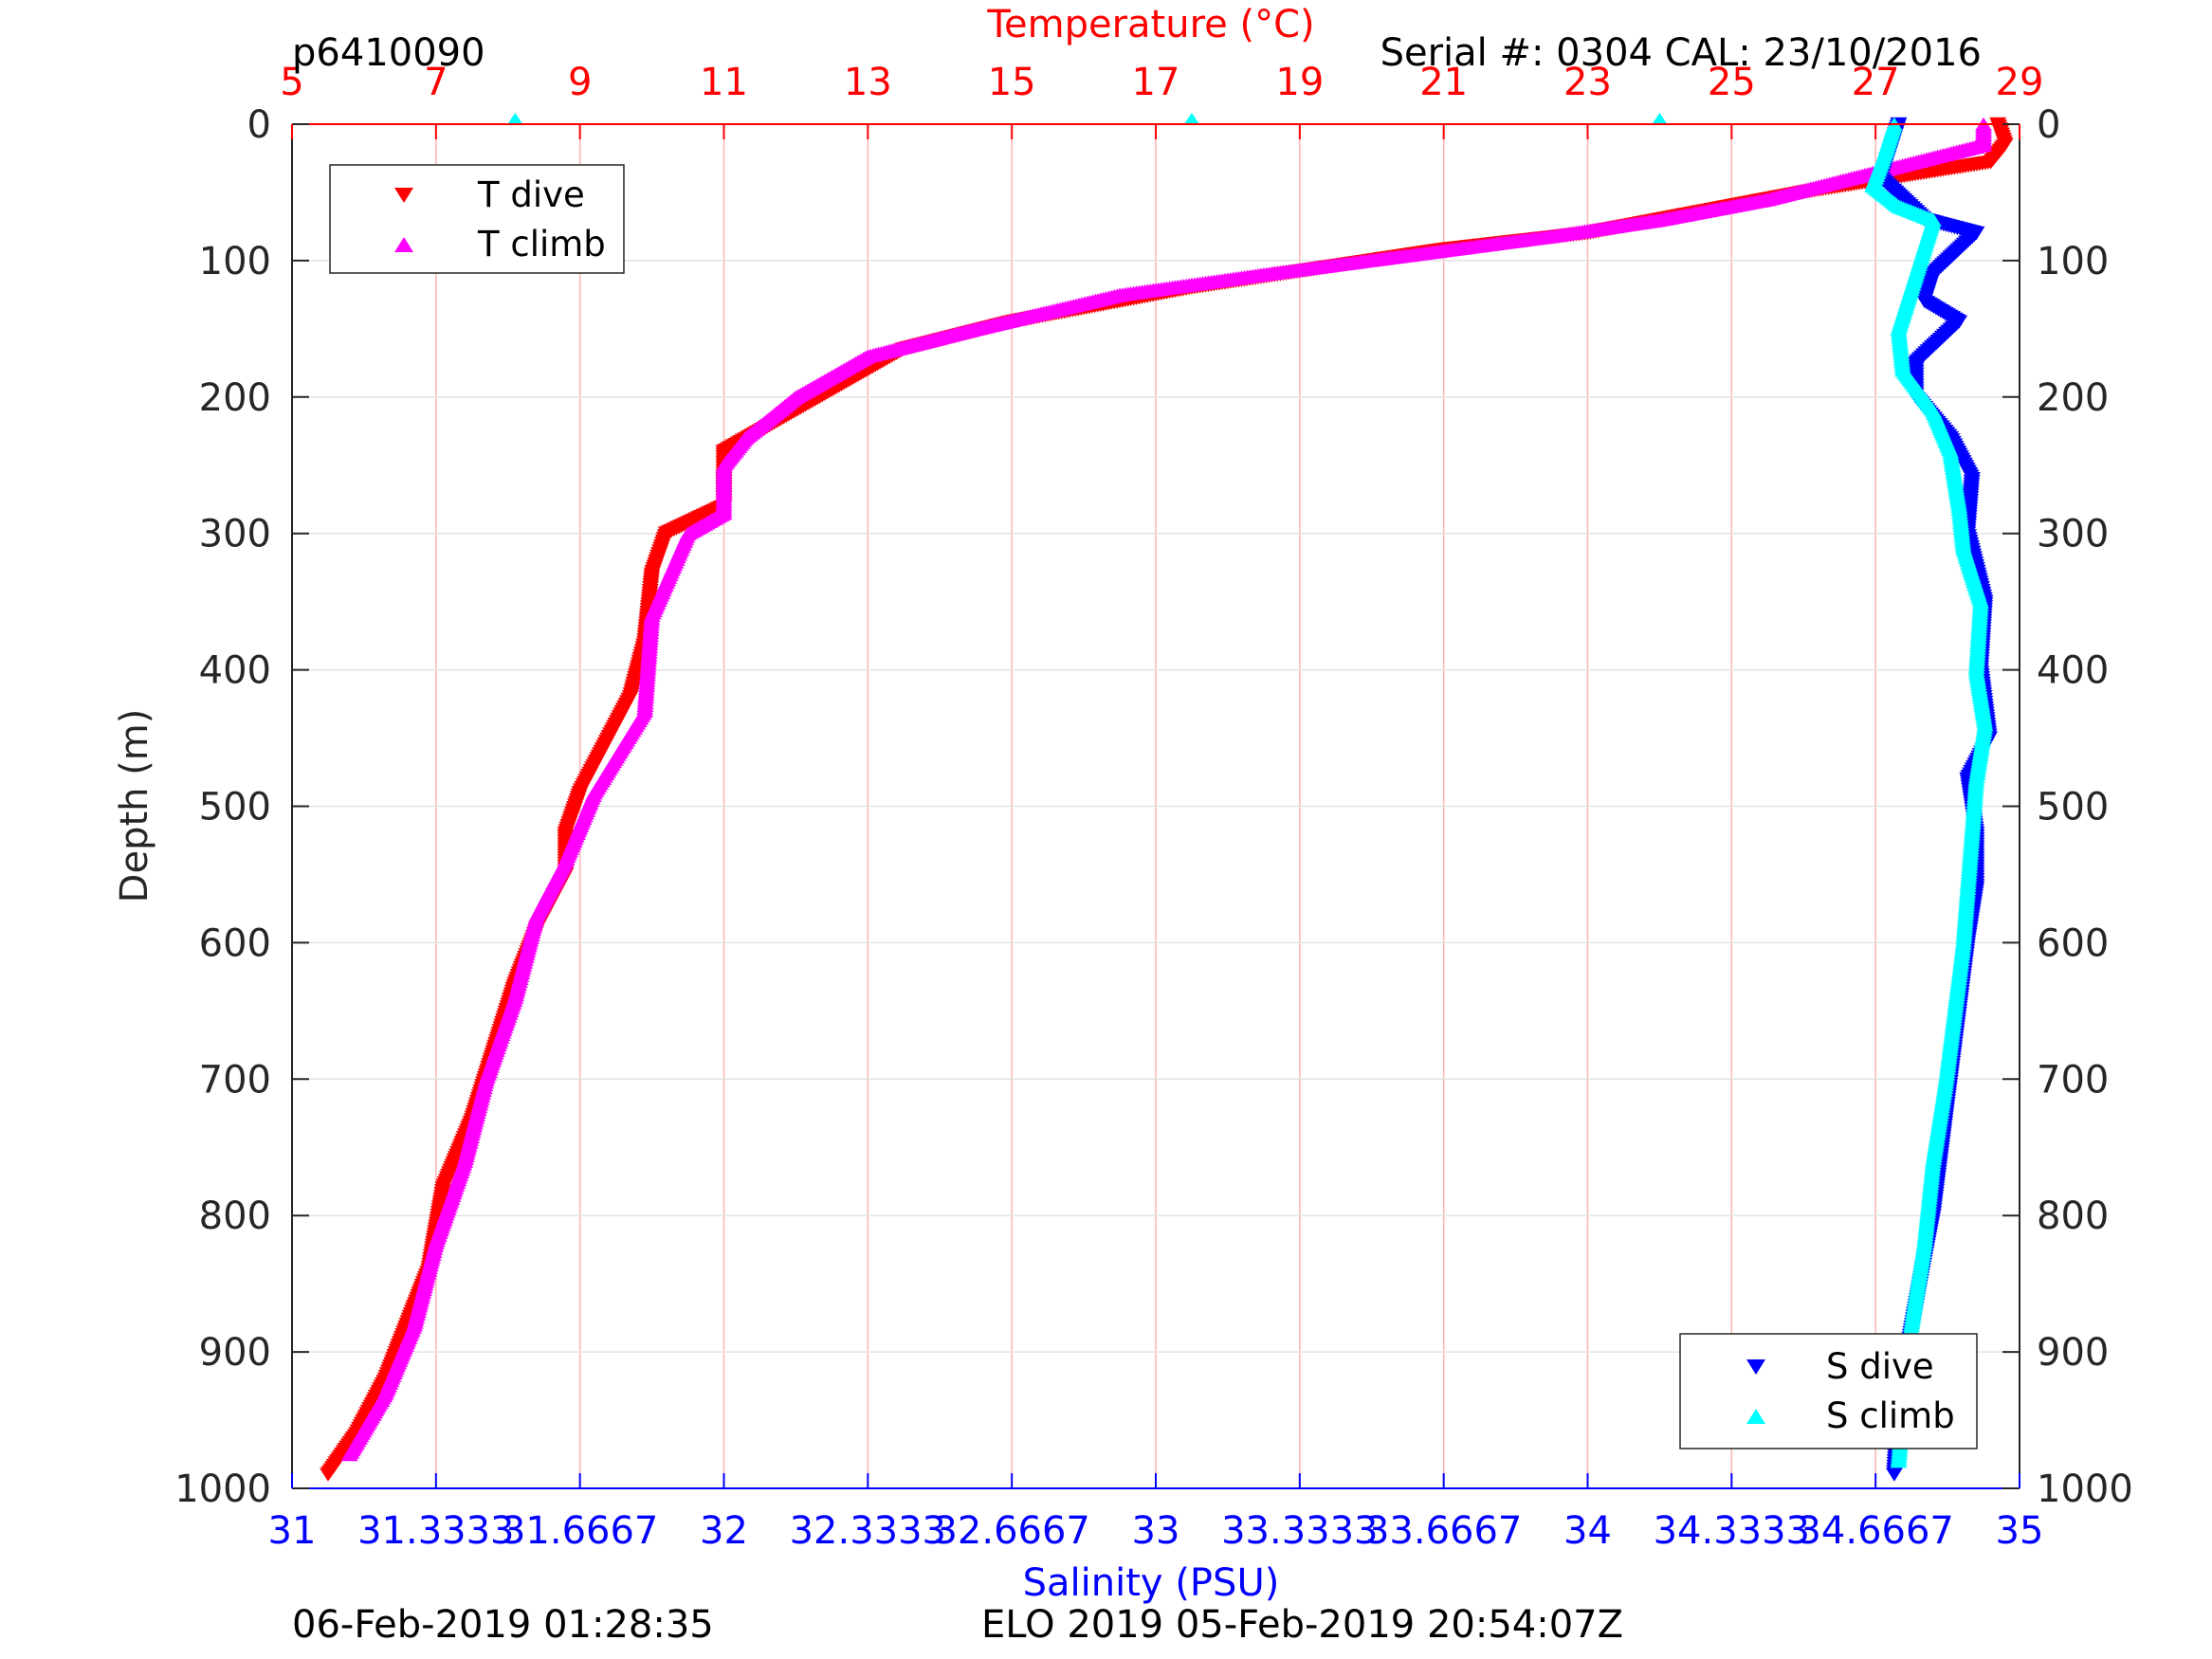 The image size is (2212, 1659). I want to click on salinity-tick-label: 34.6667, so click(1875, 1531).